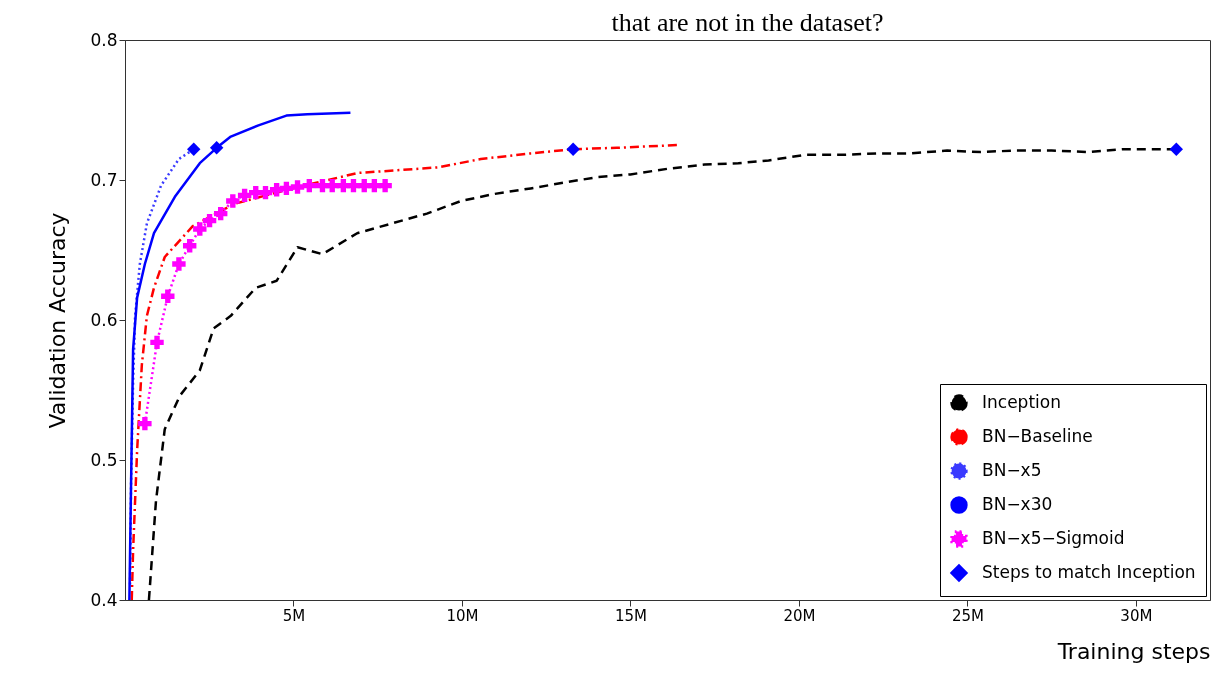 Image resolution: width=1228 pixels, height=695 pixels. I want to click on y-axis-title: Validation Accuracy, so click(58, 320).